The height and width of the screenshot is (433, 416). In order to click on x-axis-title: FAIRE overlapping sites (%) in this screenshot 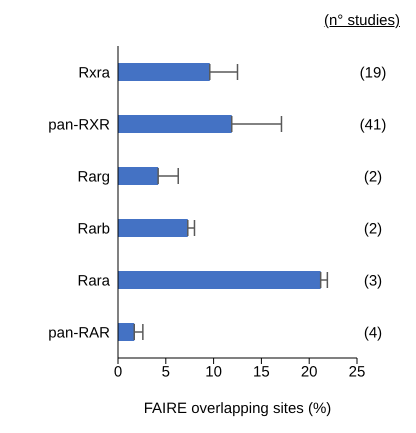, I will do `click(238, 408)`.